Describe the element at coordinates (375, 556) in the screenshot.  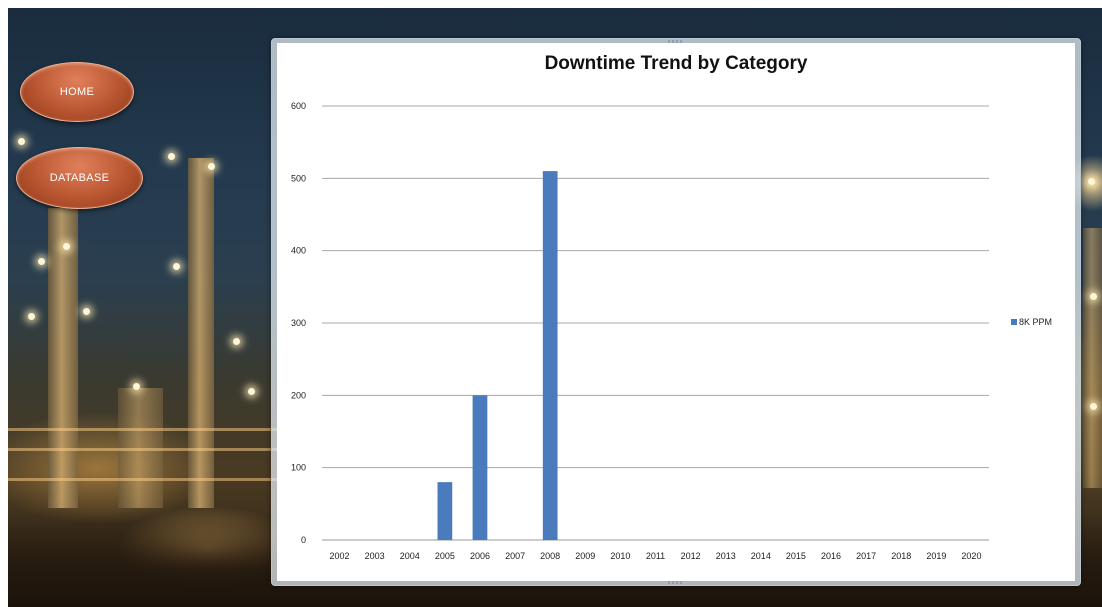
I see `x-tick-label: 2003` at that location.